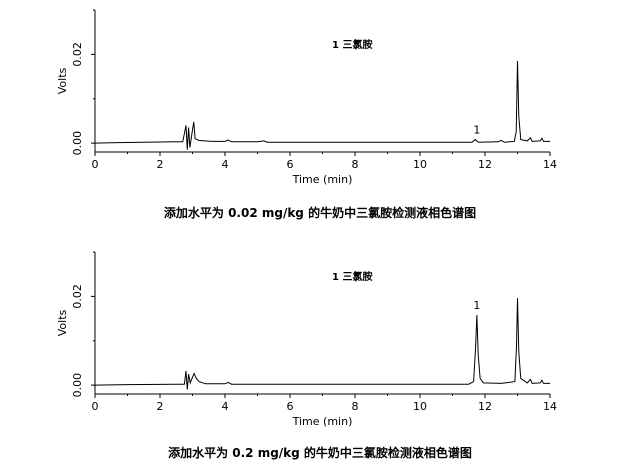 The height and width of the screenshot is (475, 640). Describe the element at coordinates (320, 453) in the screenshot. I see `chart-caption-bottom: 添加水平为 0.2 mg/kg 的牛奶中三氯胺检测液相色谱图` at that location.